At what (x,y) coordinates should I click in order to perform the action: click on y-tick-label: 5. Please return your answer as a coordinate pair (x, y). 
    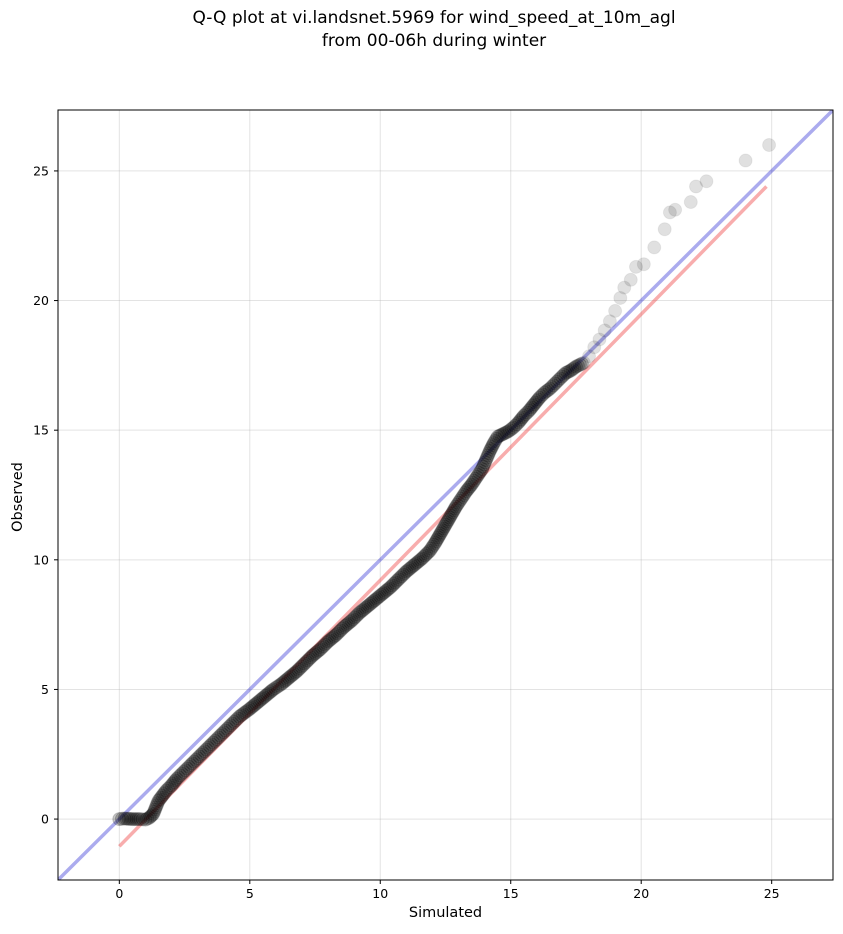
    Looking at the image, I should click on (45, 689).